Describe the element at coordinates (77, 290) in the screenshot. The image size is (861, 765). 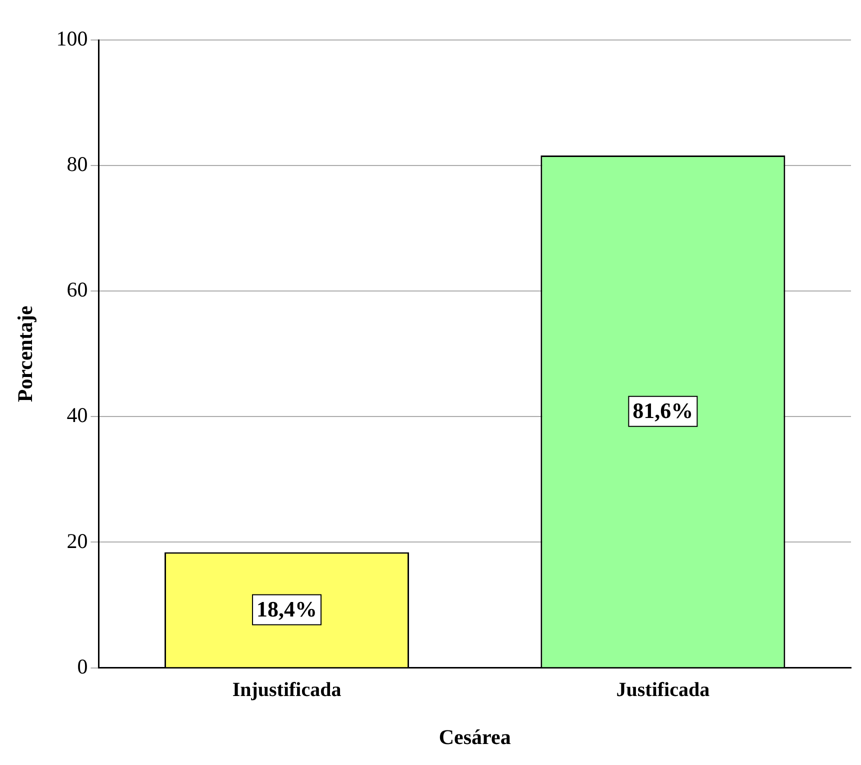
I see `y-tick-label: 60` at that location.